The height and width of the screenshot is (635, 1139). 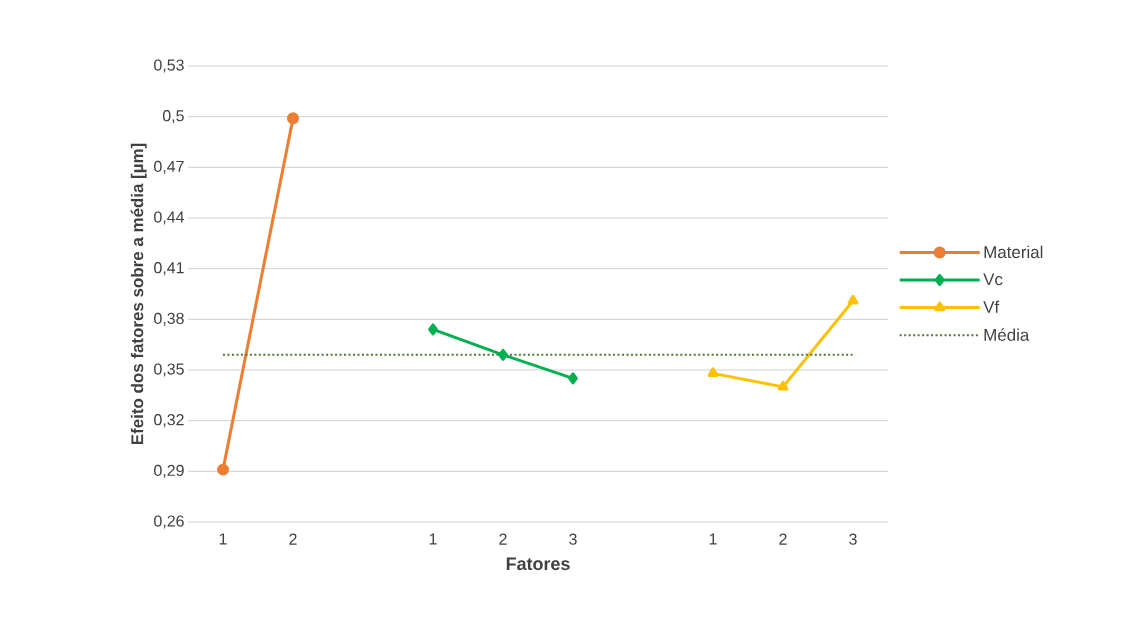 What do you see at coordinates (169, 167) in the screenshot?
I see `y-tick-label: 0,47` at bounding box center [169, 167].